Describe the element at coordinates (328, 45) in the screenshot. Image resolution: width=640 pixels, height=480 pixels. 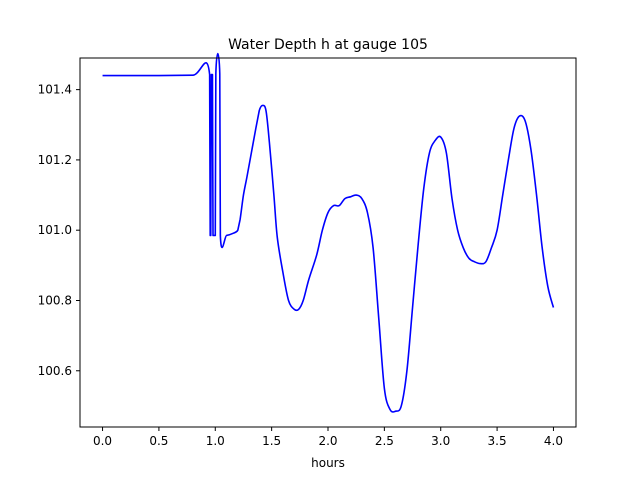
I see `chart-title: Water Depth h at gauge 105` at that location.